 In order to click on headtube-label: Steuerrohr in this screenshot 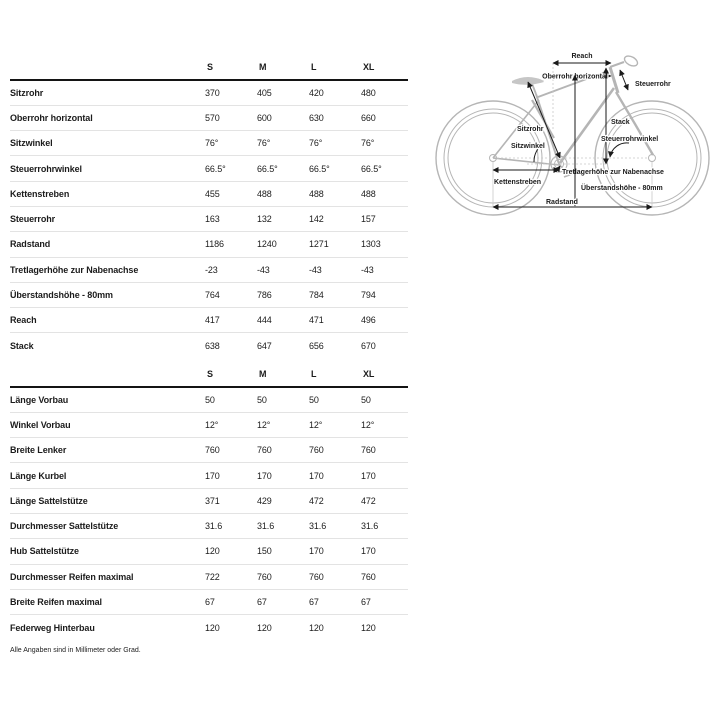, I will do `click(653, 84)`.